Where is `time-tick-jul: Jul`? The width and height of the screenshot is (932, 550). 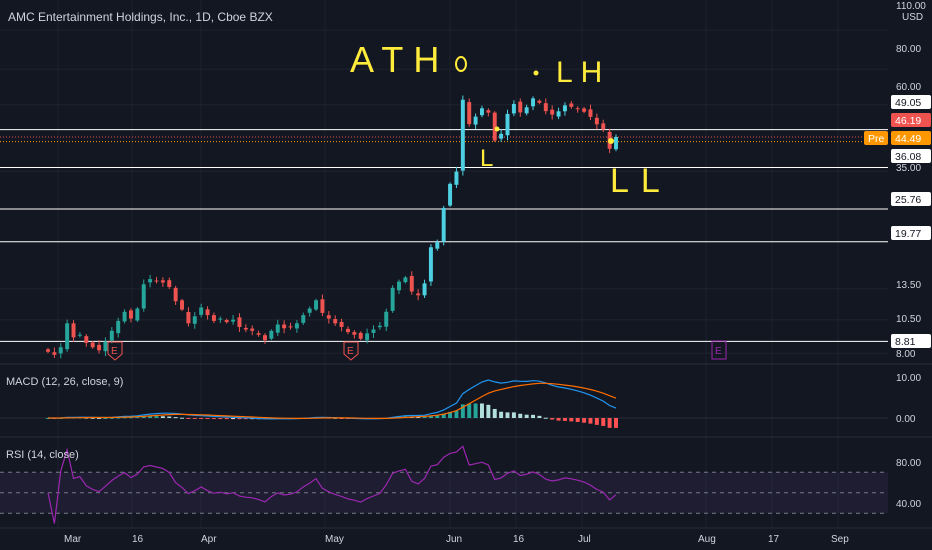 time-tick-jul: Jul is located at coordinates (584, 539).